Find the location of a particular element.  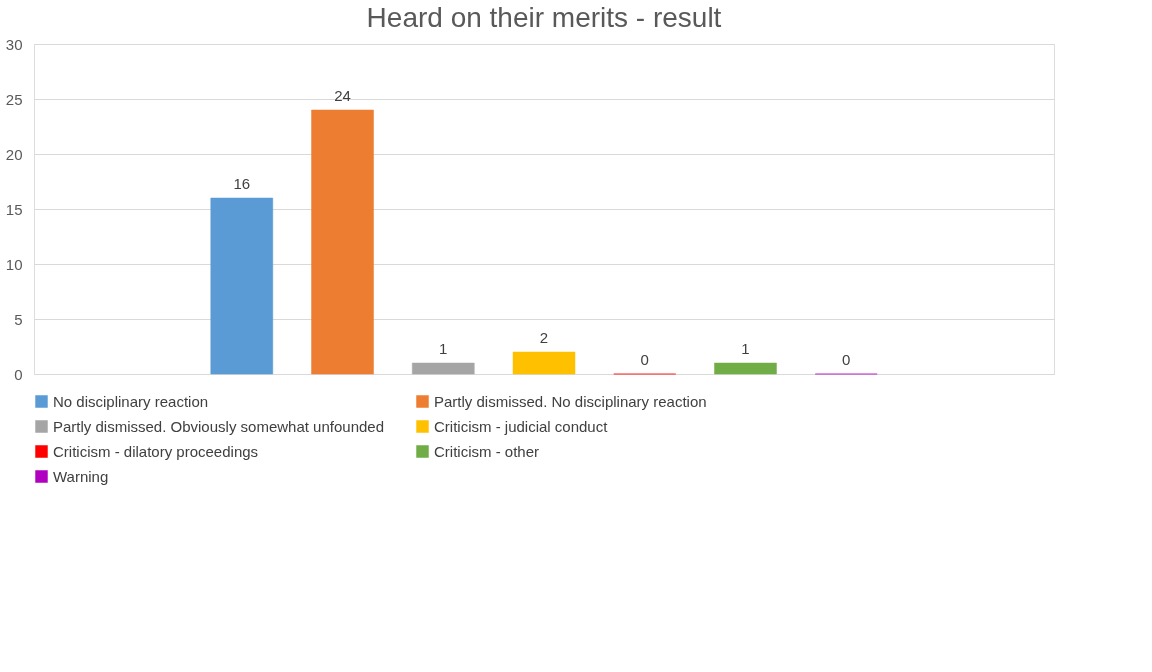

data-label: 24 is located at coordinates (342, 95).